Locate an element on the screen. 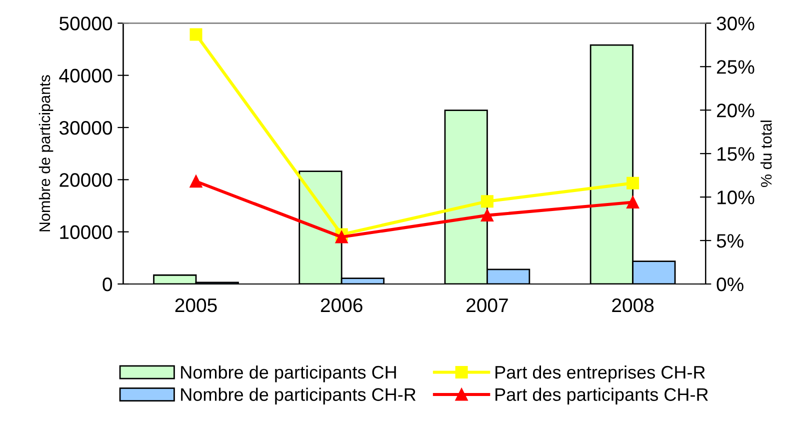 This screenshot has height=429, width=800. y-tick-label: 30000 is located at coordinates (85, 127).